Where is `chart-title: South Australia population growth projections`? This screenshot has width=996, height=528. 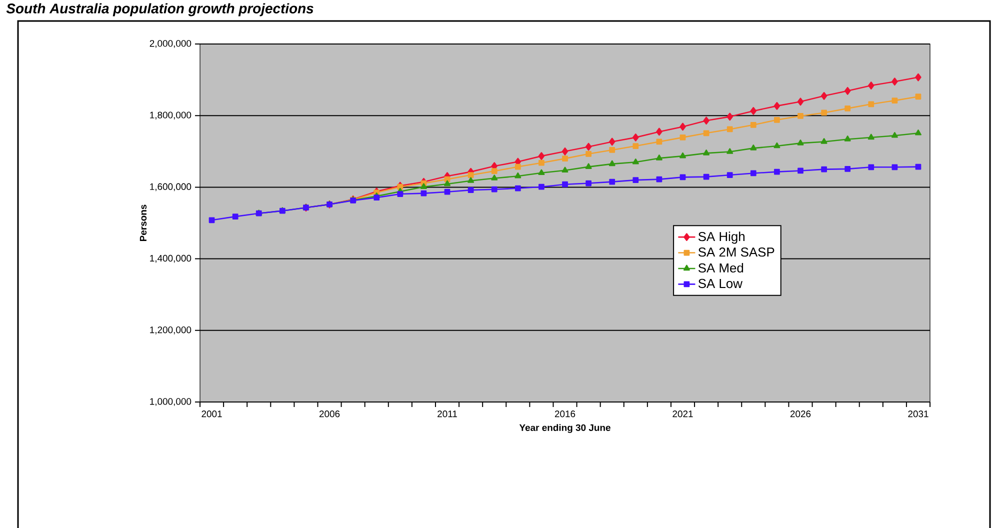 chart-title: South Australia population growth projections is located at coordinates (160, 9).